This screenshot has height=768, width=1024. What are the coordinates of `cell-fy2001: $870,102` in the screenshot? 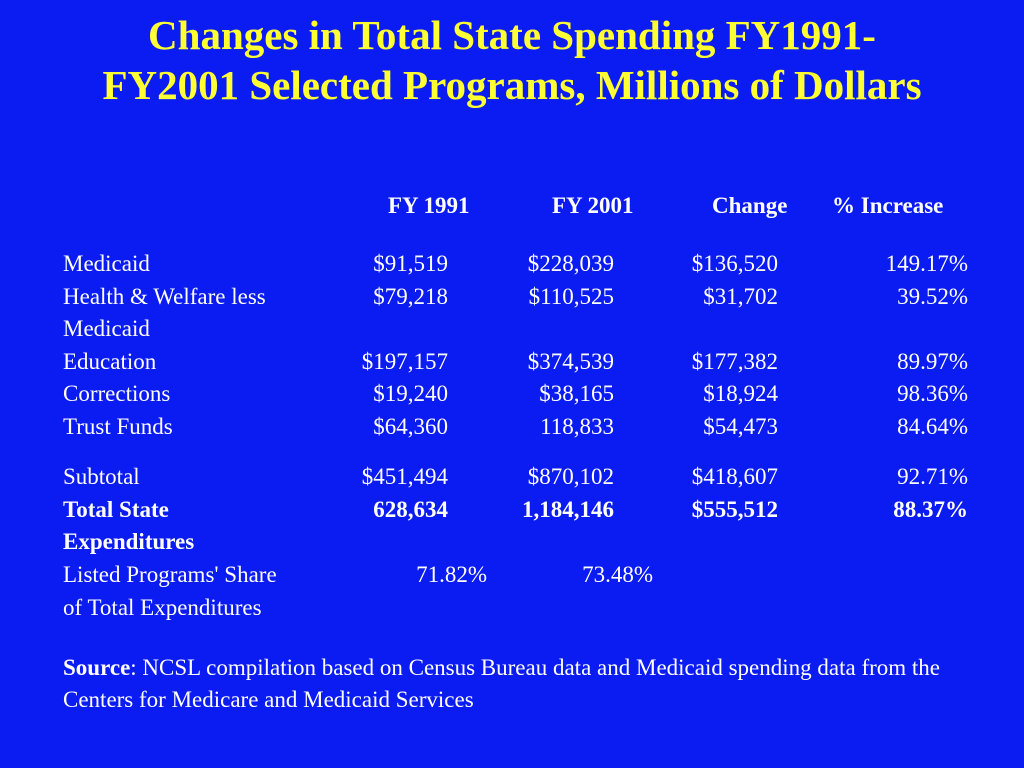 It's located at (570, 476).